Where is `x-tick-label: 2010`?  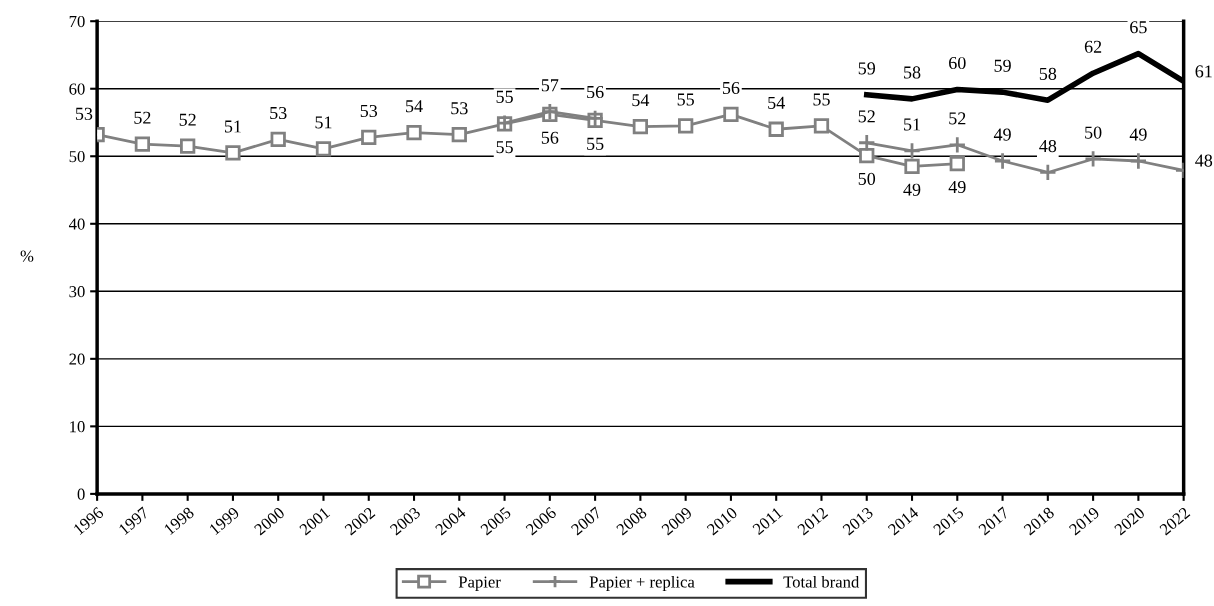 x-tick-label: 2010 is located at coordinates (722, 521).